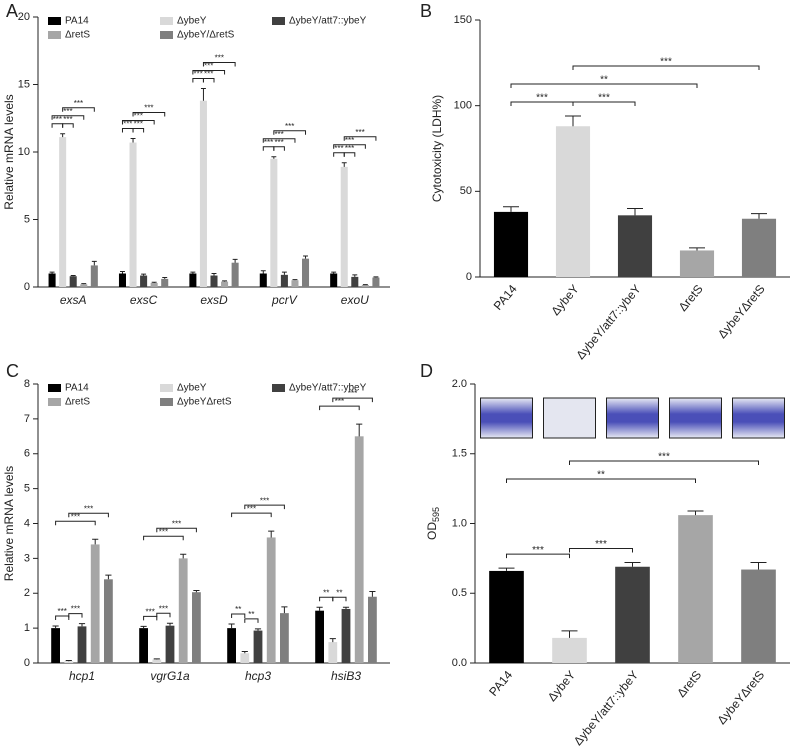 Image resolution: width=800 pixels, height=756 pixels. What do you see at coordinates (426, 371) in the screenshot?
I see `panel-label: D` at bounding box center [426, 371].